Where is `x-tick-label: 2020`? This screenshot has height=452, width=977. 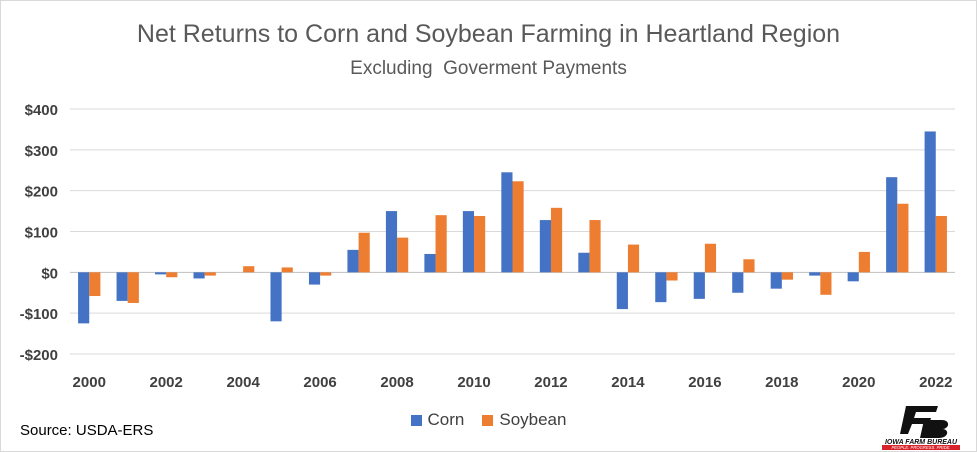 x-tick-label: 2020 is located at coordinates (858, 382).